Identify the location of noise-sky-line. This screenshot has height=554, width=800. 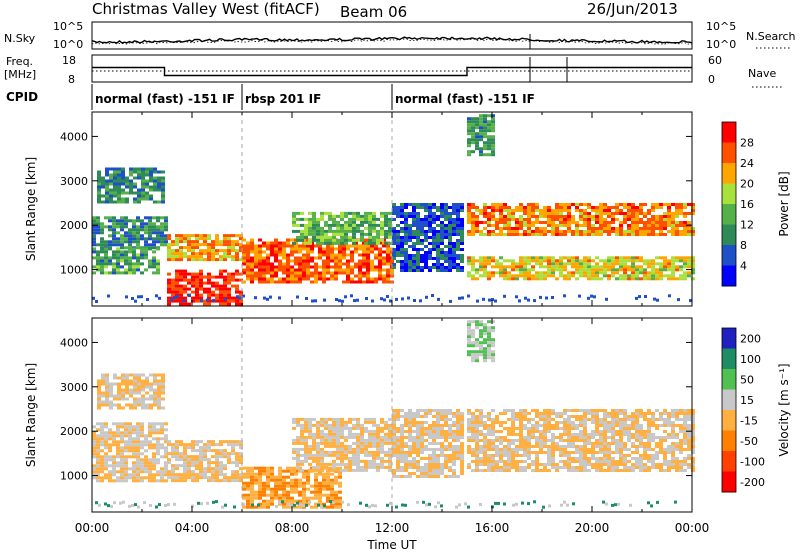
(392, 40).